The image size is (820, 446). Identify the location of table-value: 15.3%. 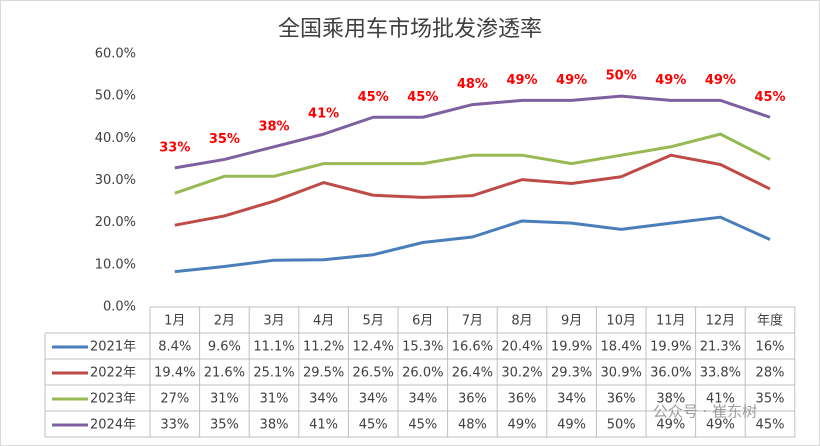
(422, 347).